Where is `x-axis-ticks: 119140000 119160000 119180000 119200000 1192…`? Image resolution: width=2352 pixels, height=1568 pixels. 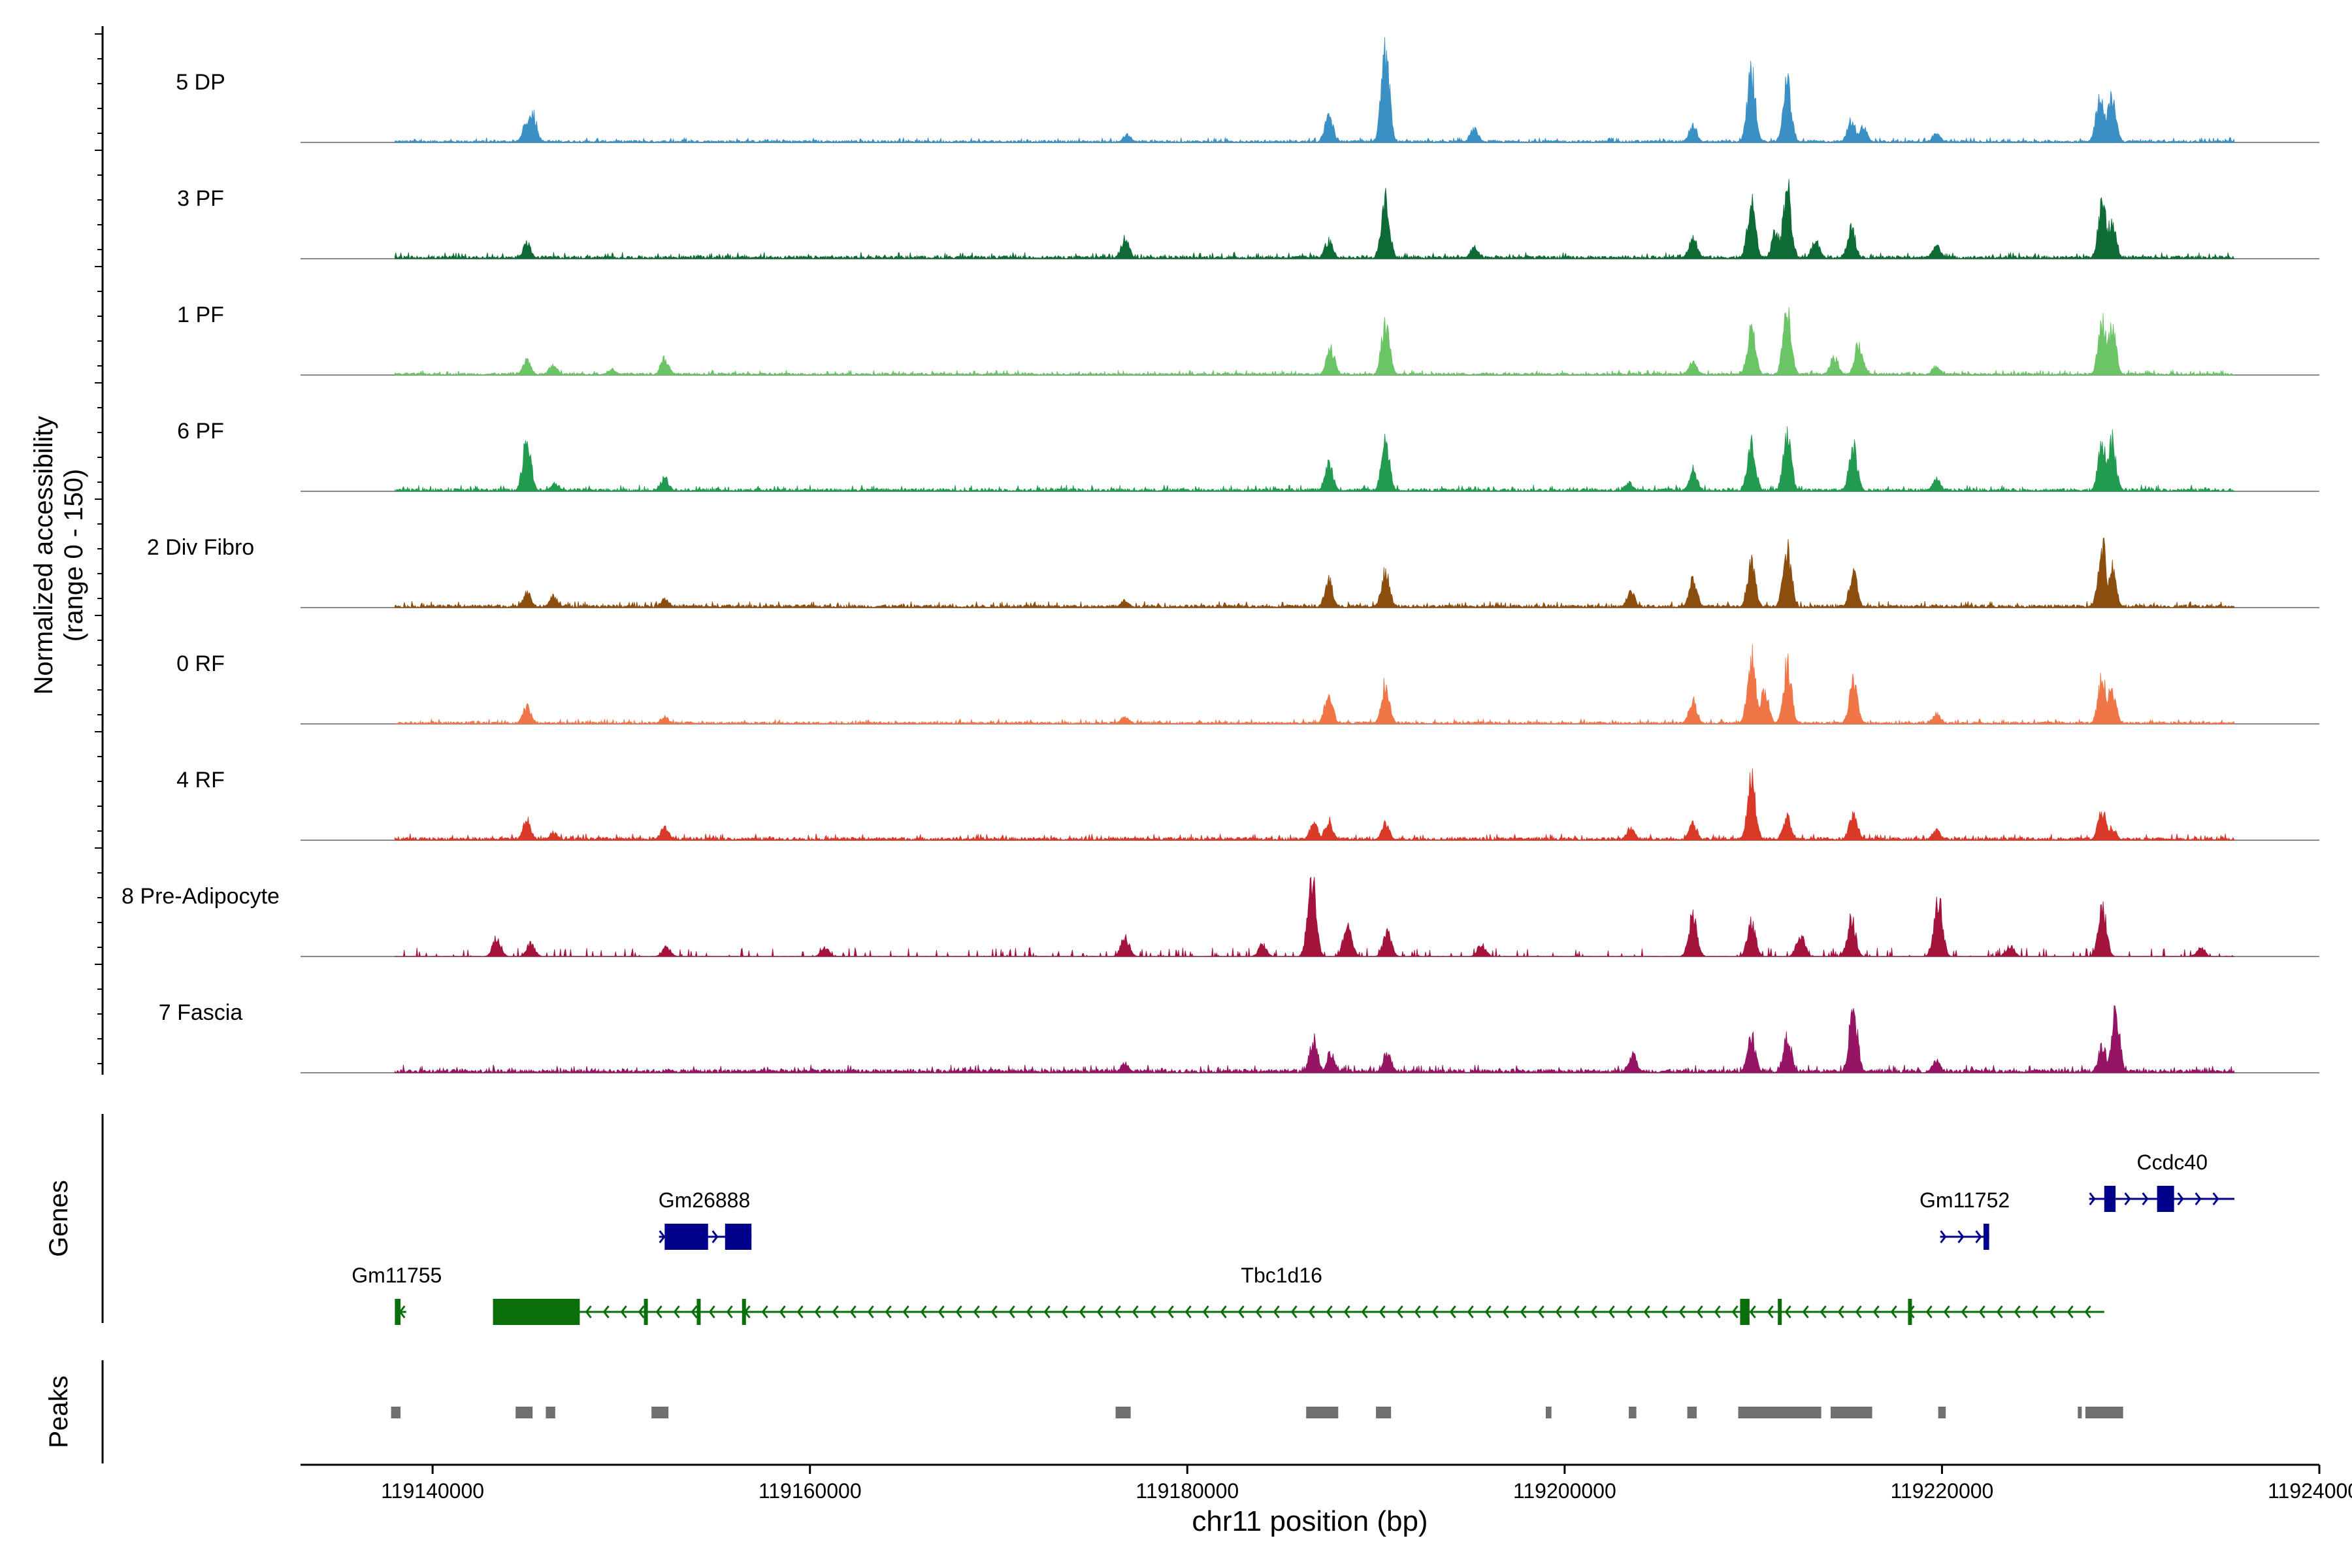
x-axis-ticks: 119140000 119160000 119180000 119200000 1192… is located at coordinates (1366, 1484).